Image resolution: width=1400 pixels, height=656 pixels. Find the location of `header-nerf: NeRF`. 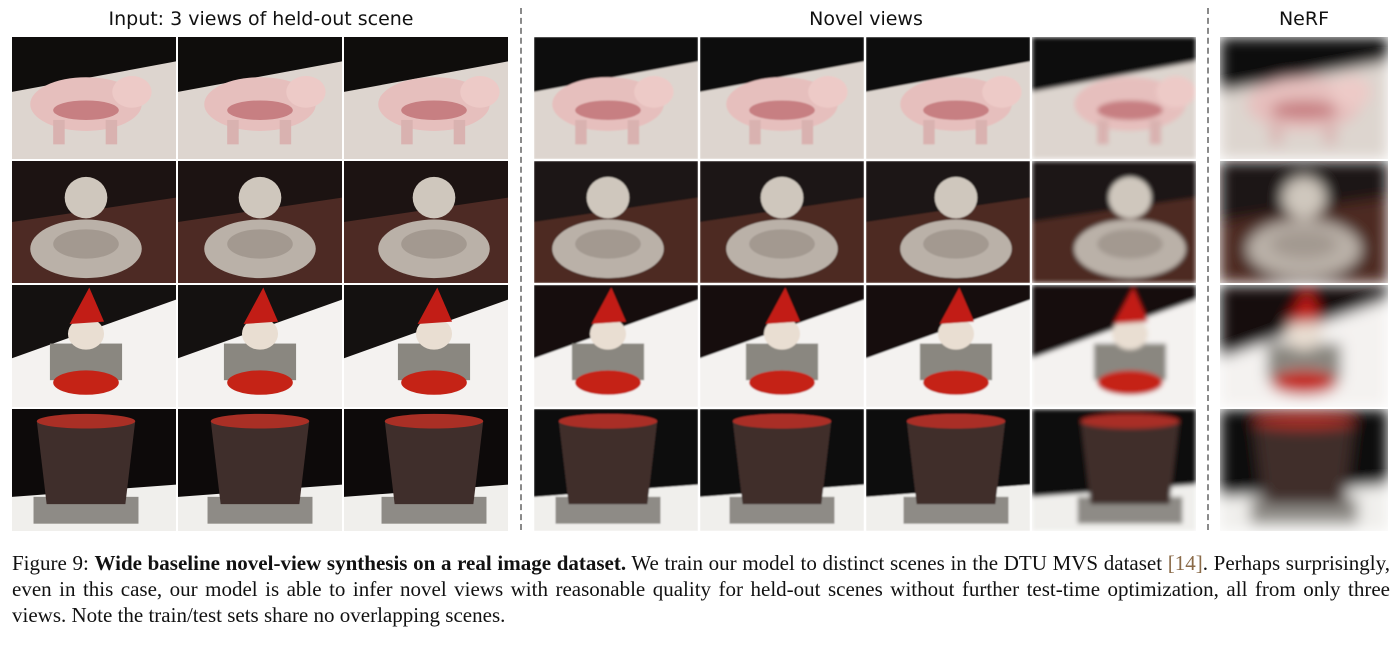

header-nerf: NeRF is located at coordinates (1304, 19).